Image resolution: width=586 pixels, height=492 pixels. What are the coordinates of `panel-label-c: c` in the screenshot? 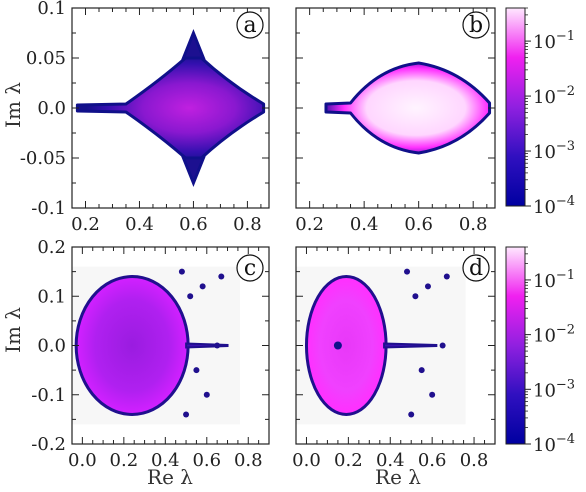 It's located at (250, 268).